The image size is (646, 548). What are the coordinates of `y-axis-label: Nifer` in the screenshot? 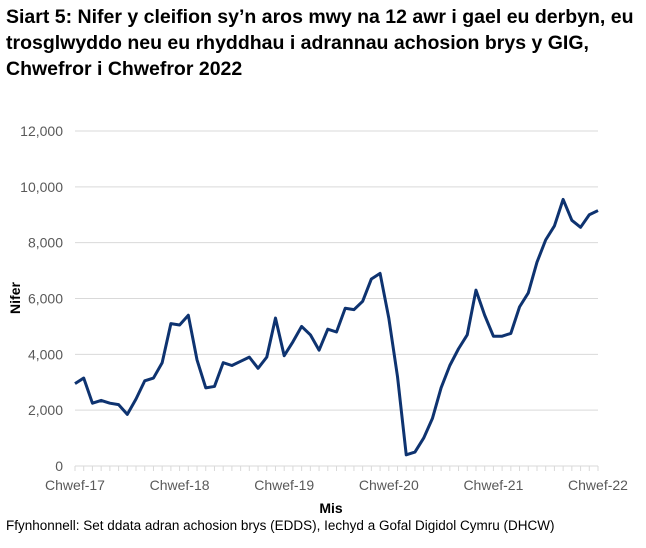 It's located at (15, 298).